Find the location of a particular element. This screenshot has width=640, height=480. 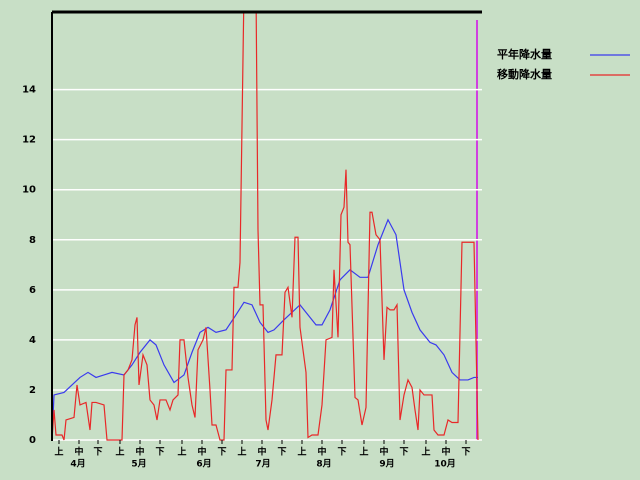

y-tick-label: 10 is located at coordinates (29, 190).